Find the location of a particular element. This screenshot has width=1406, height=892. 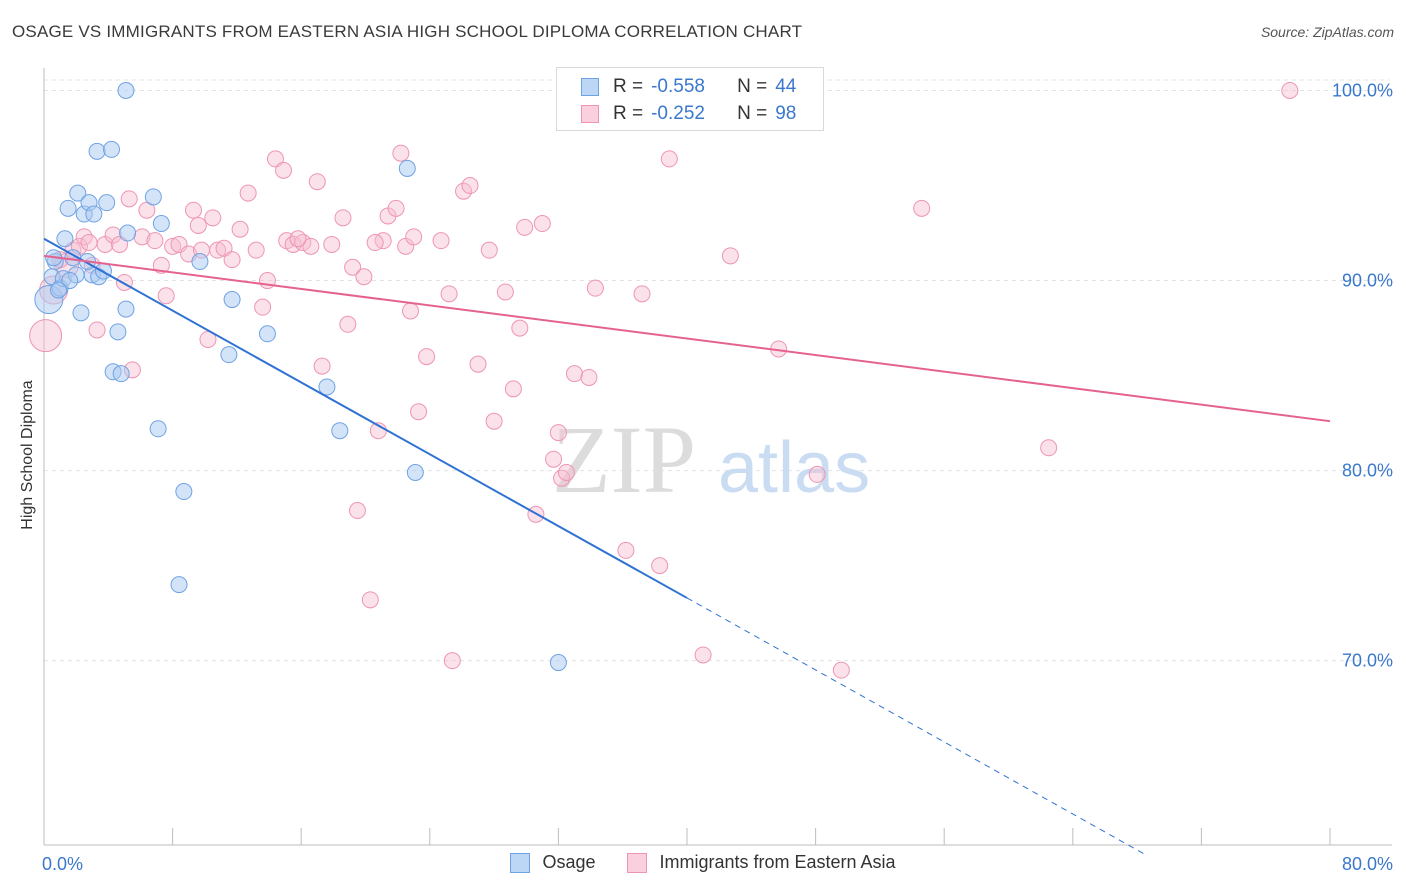

legend-item-osage: Osage is located at coordinates (552, 862).